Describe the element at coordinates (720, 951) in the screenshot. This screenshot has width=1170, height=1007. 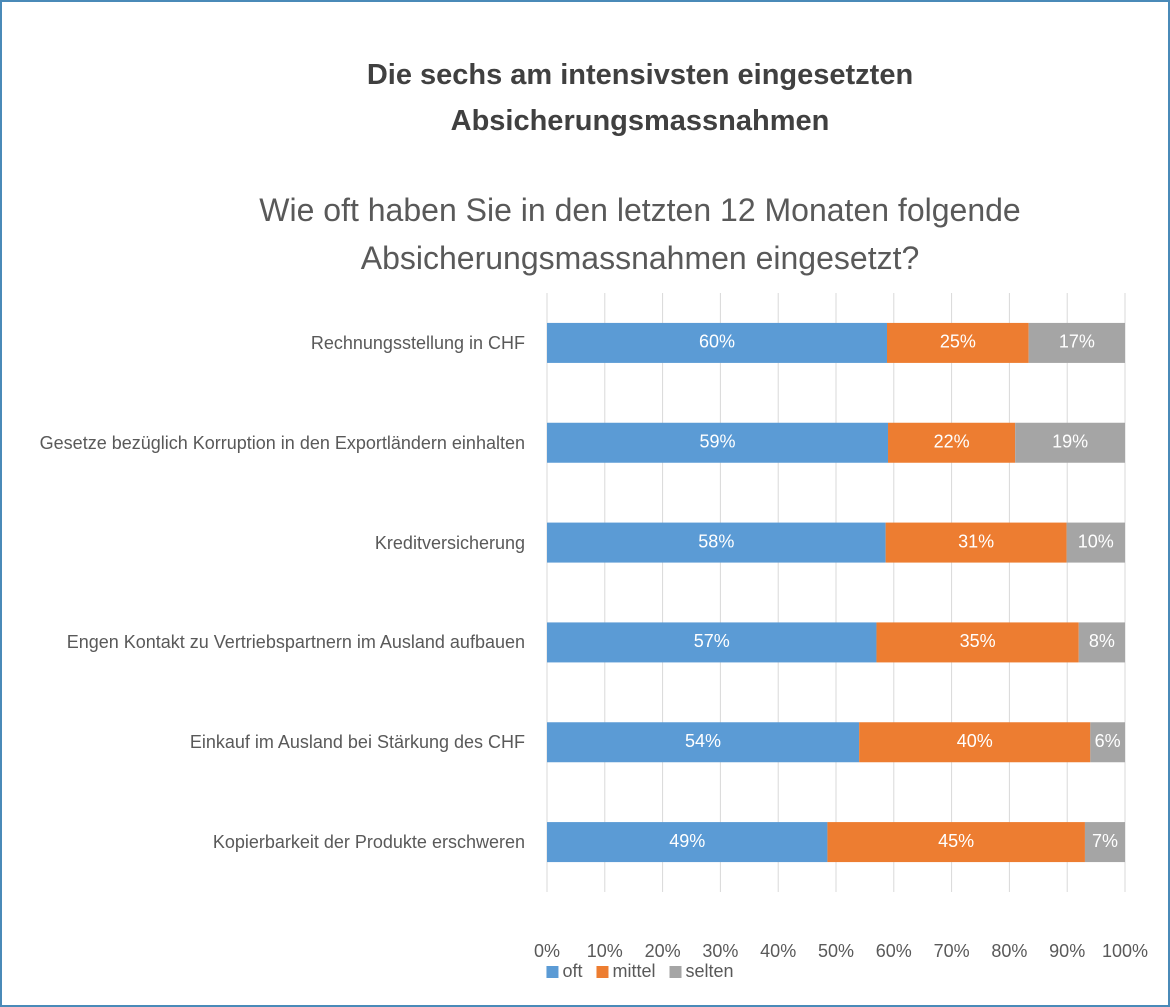
I see `x-tick-label: 30%` at that location.